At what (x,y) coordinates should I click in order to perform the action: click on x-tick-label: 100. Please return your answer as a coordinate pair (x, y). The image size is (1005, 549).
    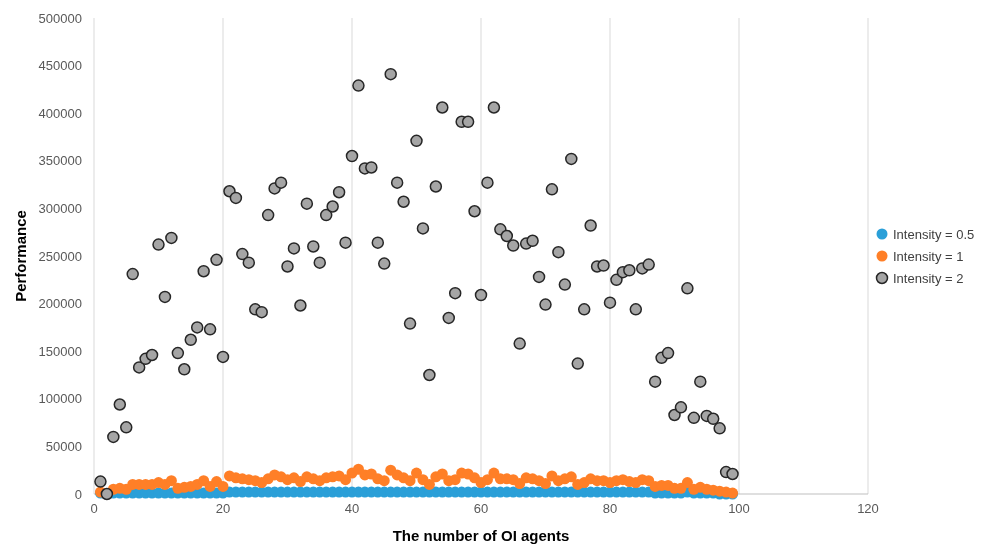
    Looking at the image, I should click on (739, 508).